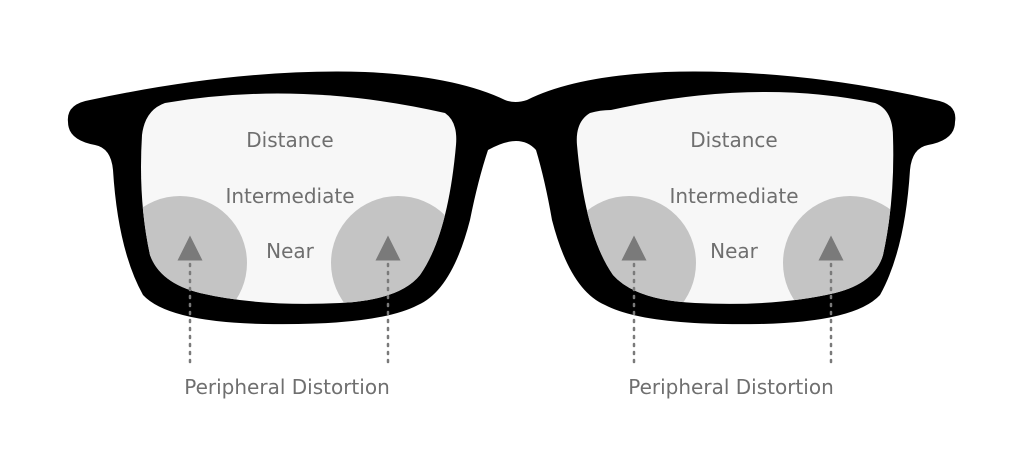 This screenshot has width=1024, height=466. I want to click on left-lens-intermediate-label: Intermediate, so click(289, 196).